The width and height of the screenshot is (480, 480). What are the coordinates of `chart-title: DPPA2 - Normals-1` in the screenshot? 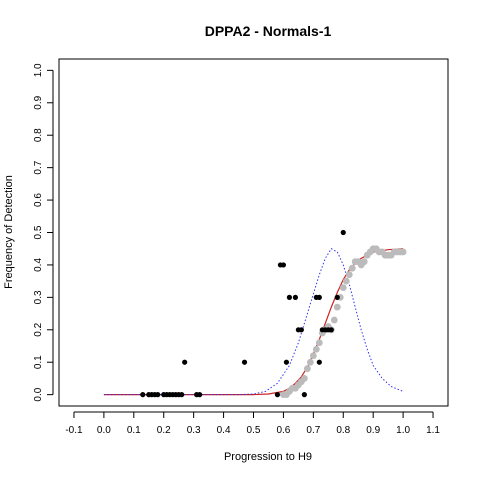 It's located at (268, 31).